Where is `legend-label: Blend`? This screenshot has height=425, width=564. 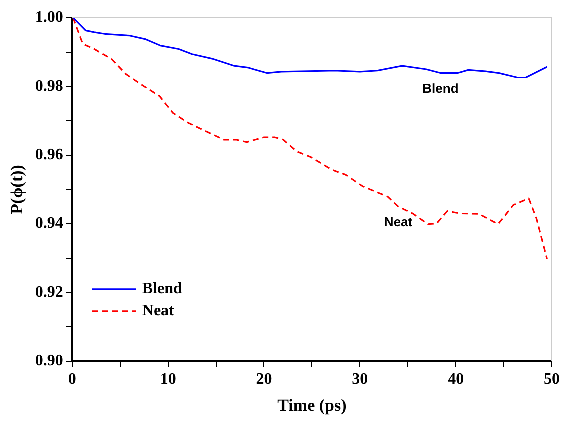 legend-label: Blend is located at coordinates (162, 289).